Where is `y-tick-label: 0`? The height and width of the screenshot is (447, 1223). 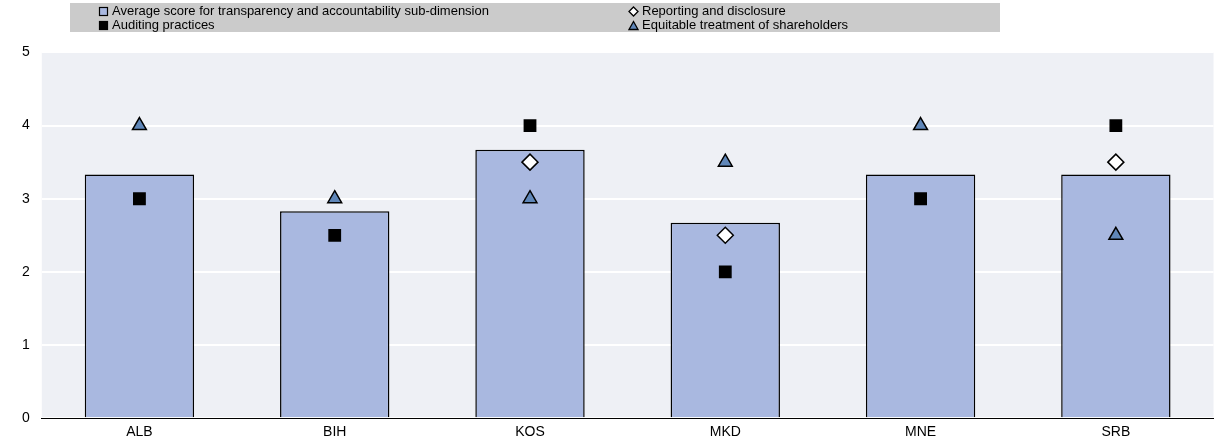
y-tick-label: 0 is located at coordinates (25, 417).